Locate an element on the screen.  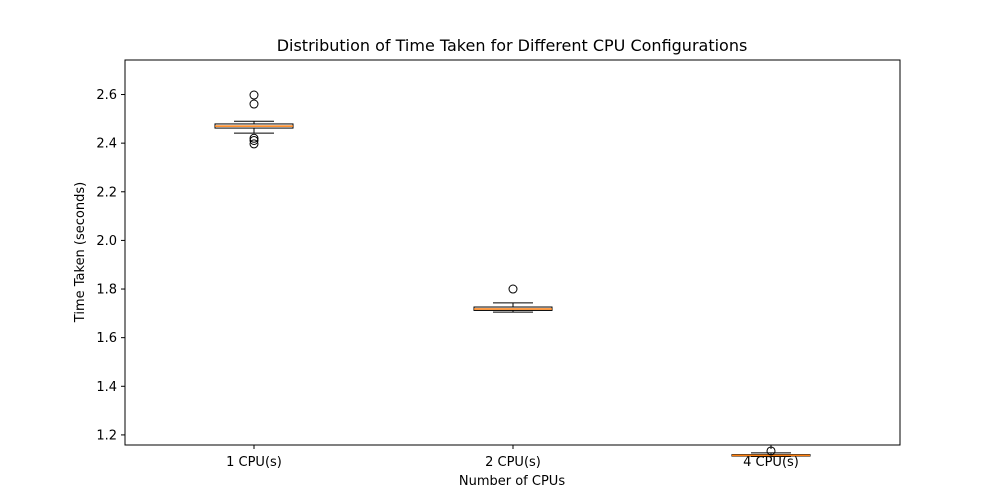
y-tick-label: 2.0 is located at coordinates (106, 241).